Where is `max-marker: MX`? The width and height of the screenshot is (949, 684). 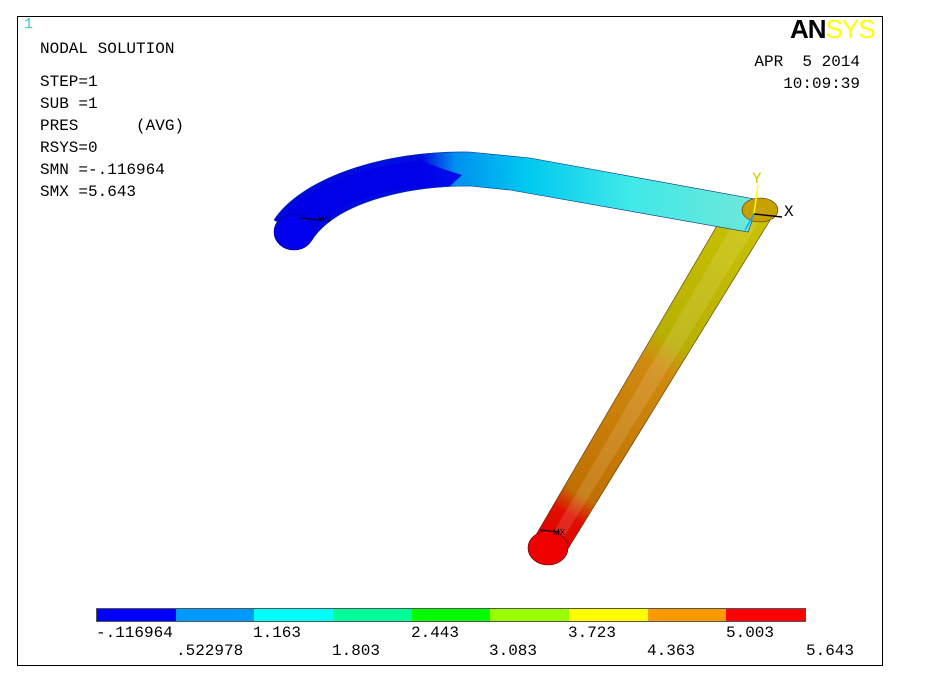 max-marker: MX is located at coordinates (559, 532).